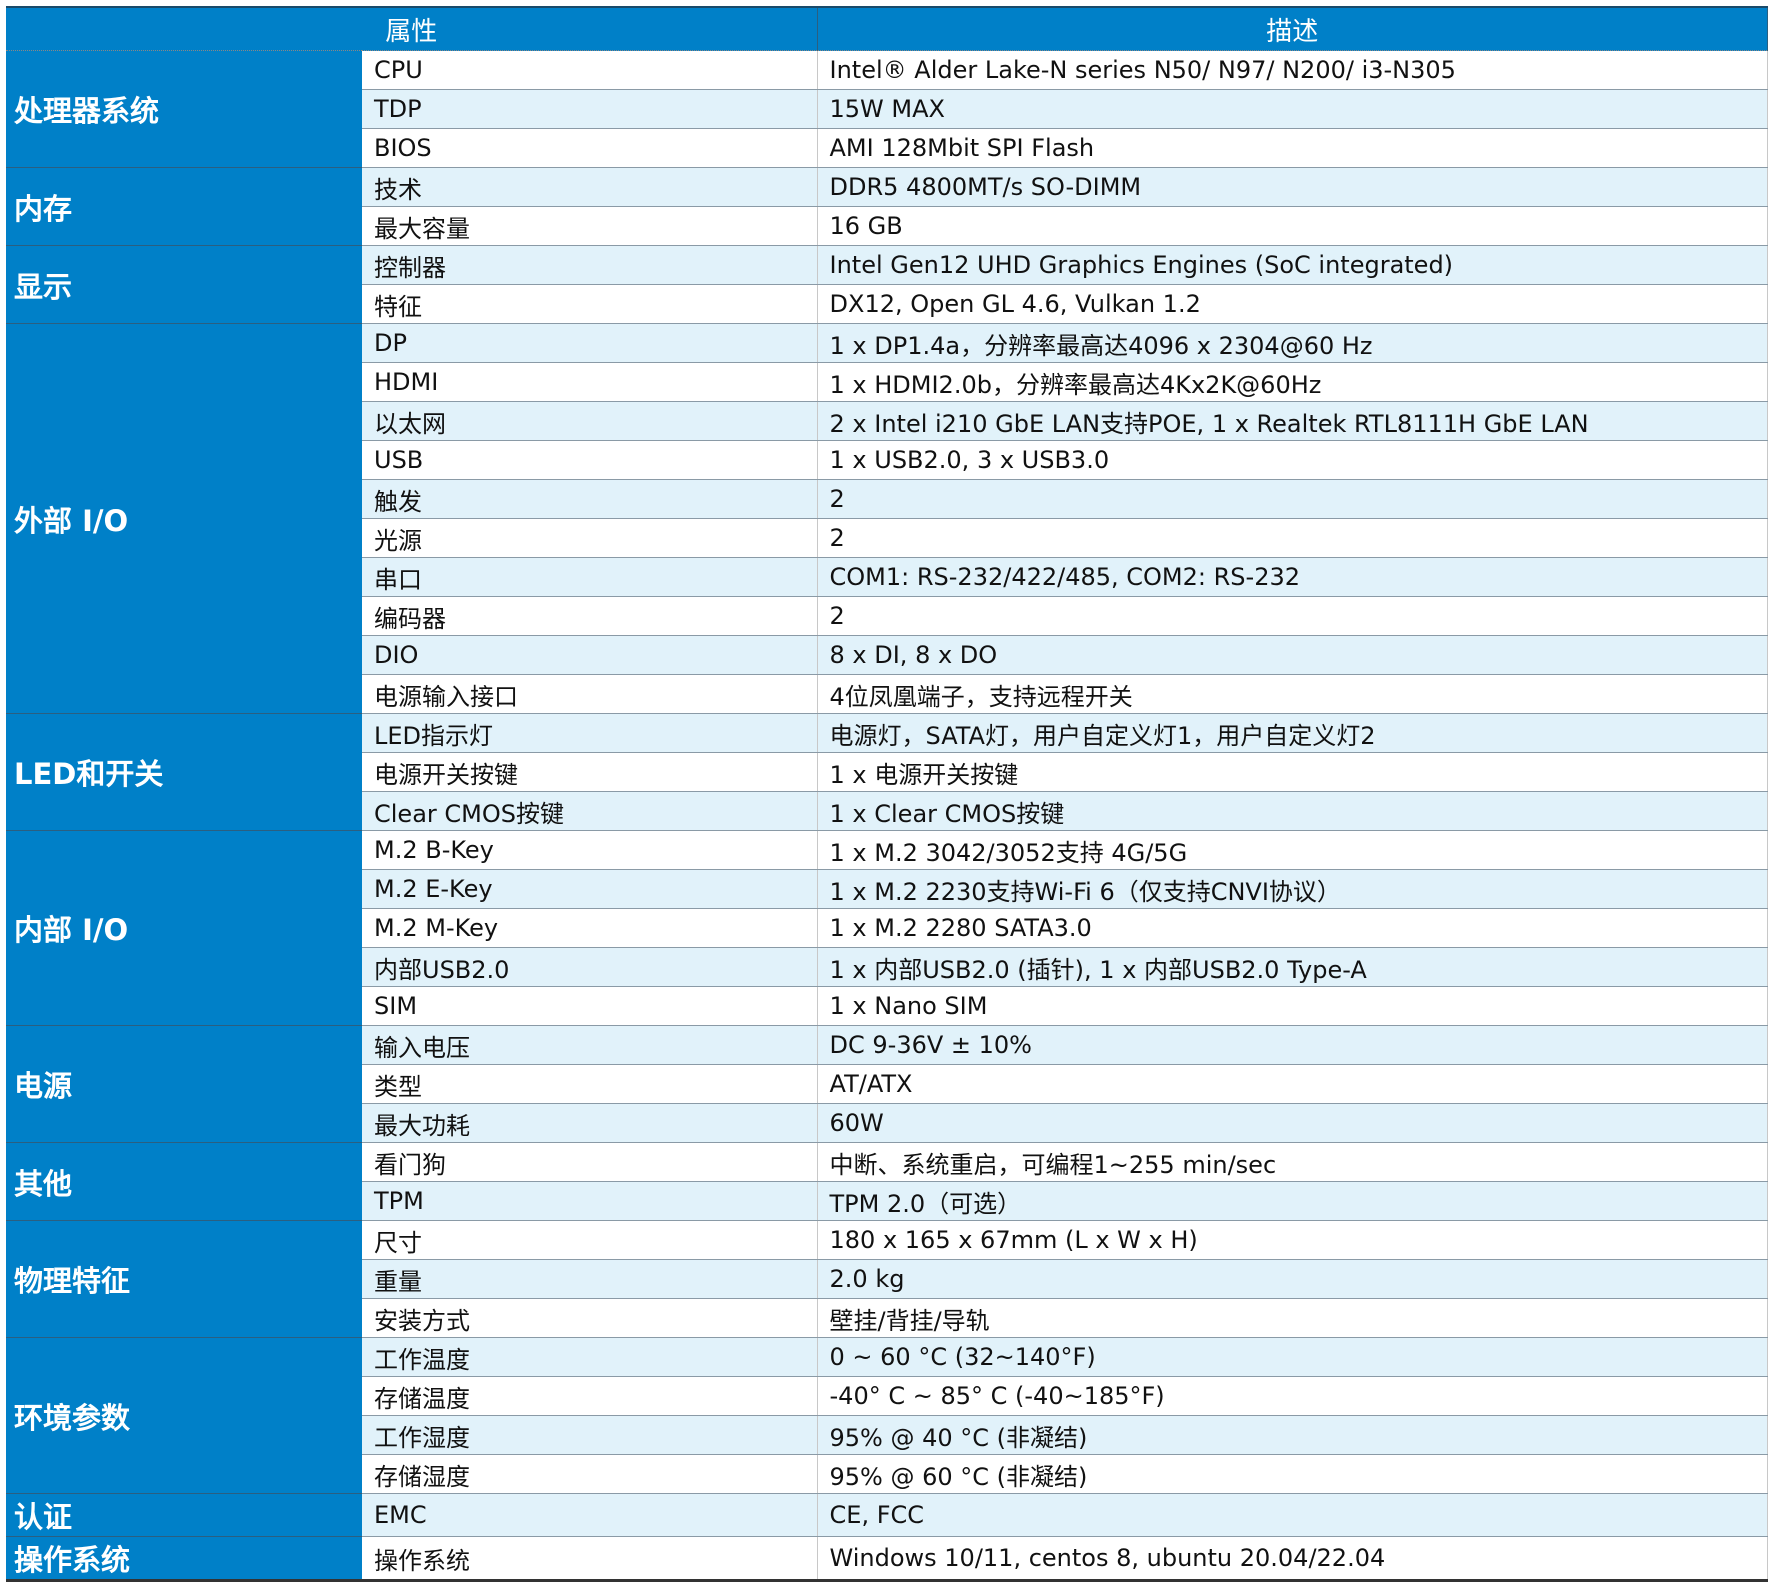  I want to click on table-row: 电源开关按键 1 x 电源开关按键, so click(887, 772).